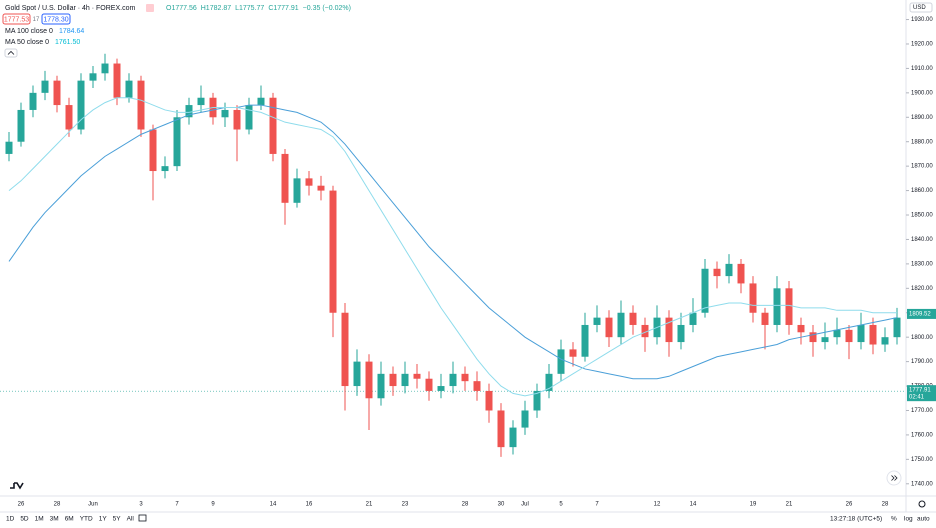  I want to click on spread: 17, so click(36, 20).